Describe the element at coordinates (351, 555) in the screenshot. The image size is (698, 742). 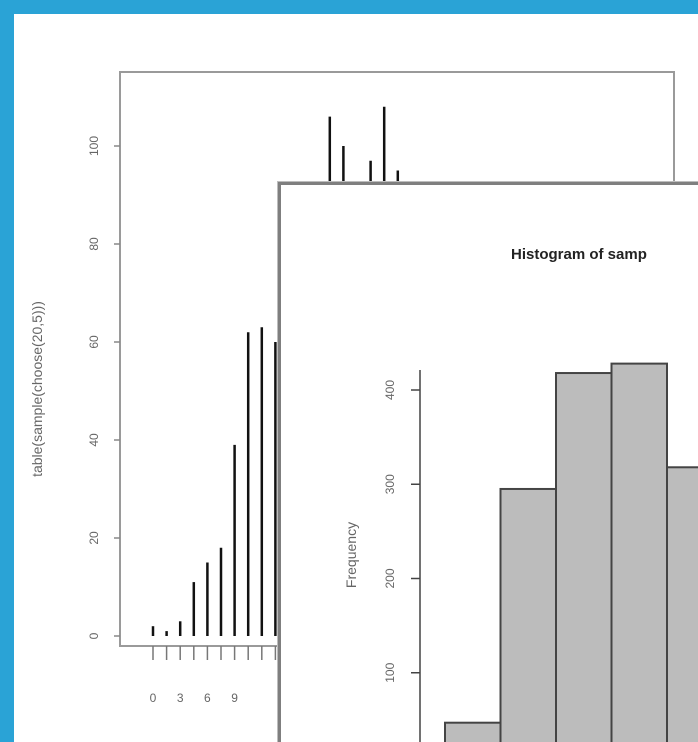
I see `histogram-y-axis-label: Frequency` at that location.